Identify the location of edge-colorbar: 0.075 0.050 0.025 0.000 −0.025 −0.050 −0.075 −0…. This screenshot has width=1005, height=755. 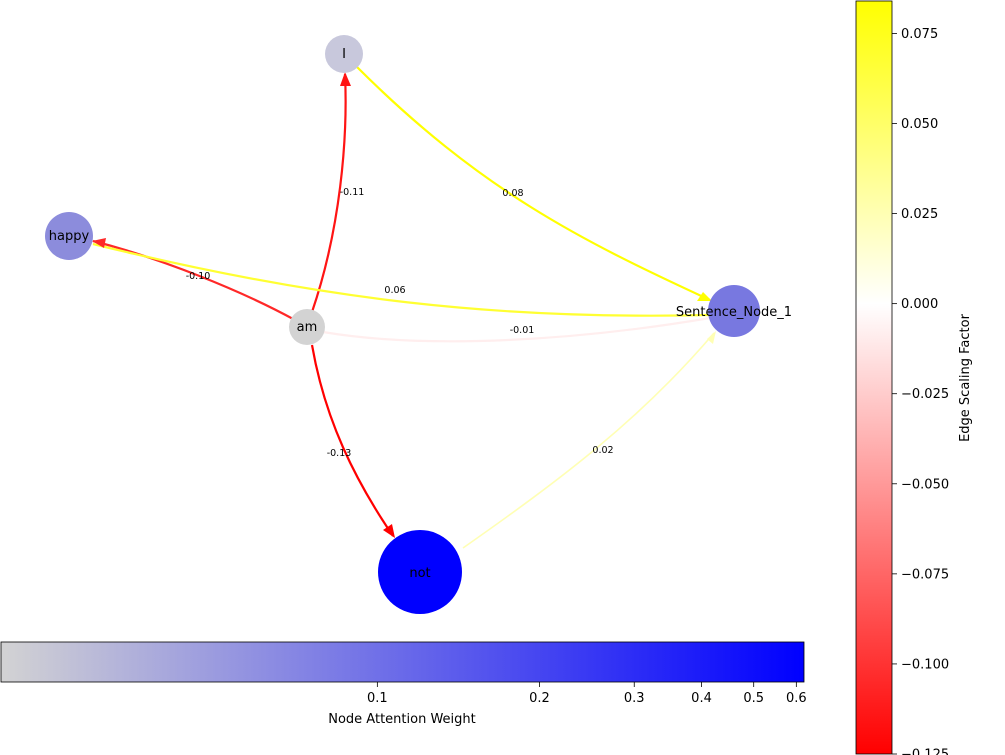
(914, 377).